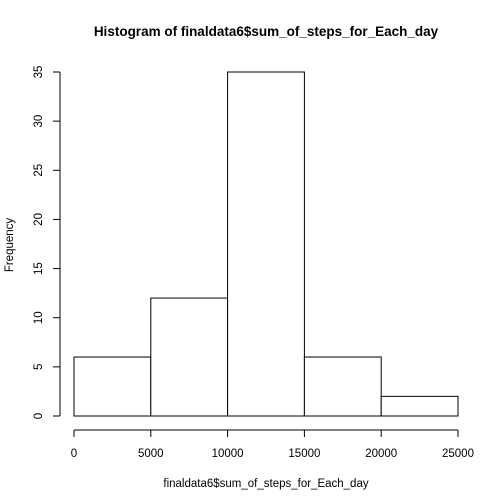 The image size is (504, 504). Describe the element at coordinates (39, 367) in the screenshot. I see `y-tick-label-1: 5` at that location.